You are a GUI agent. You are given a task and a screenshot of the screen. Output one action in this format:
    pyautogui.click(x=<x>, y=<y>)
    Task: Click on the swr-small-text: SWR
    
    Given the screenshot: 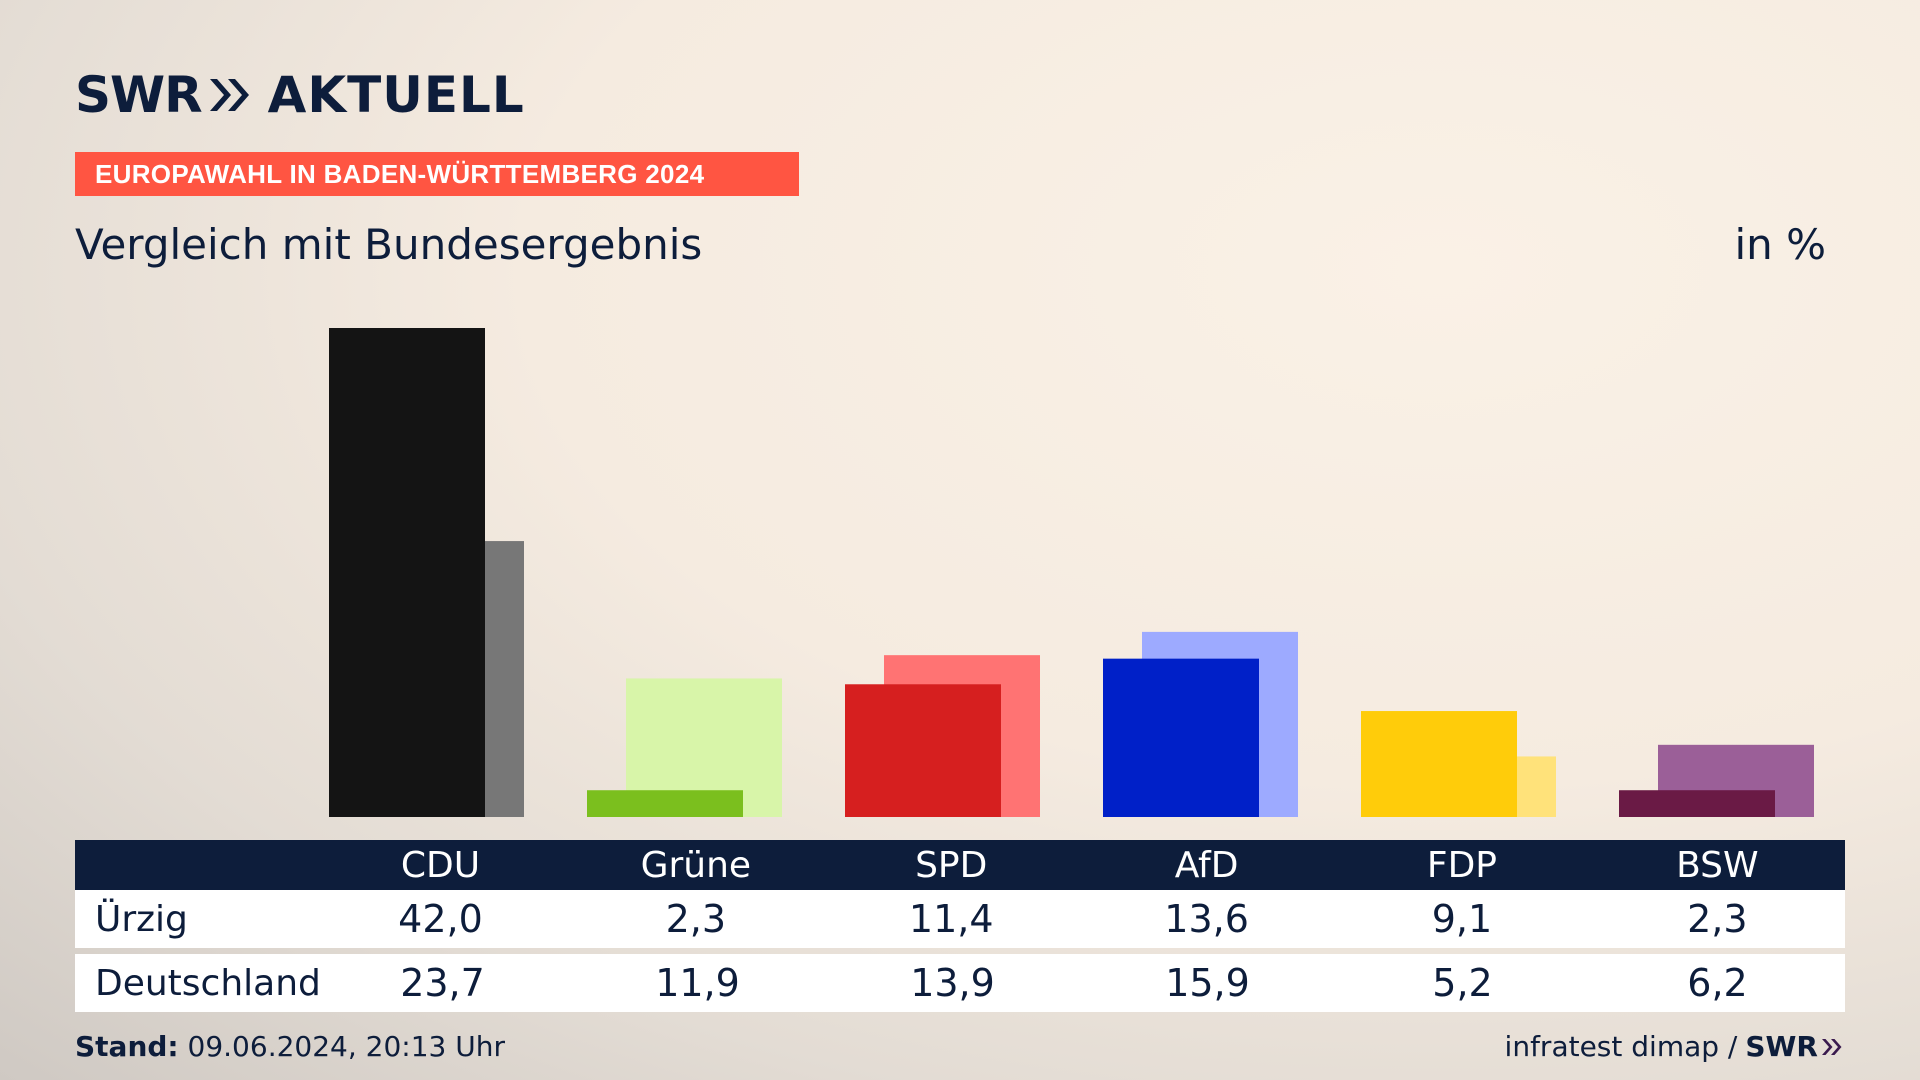 What is the action you would take?
    pyautogui.click(x=1781, y=1046)
    